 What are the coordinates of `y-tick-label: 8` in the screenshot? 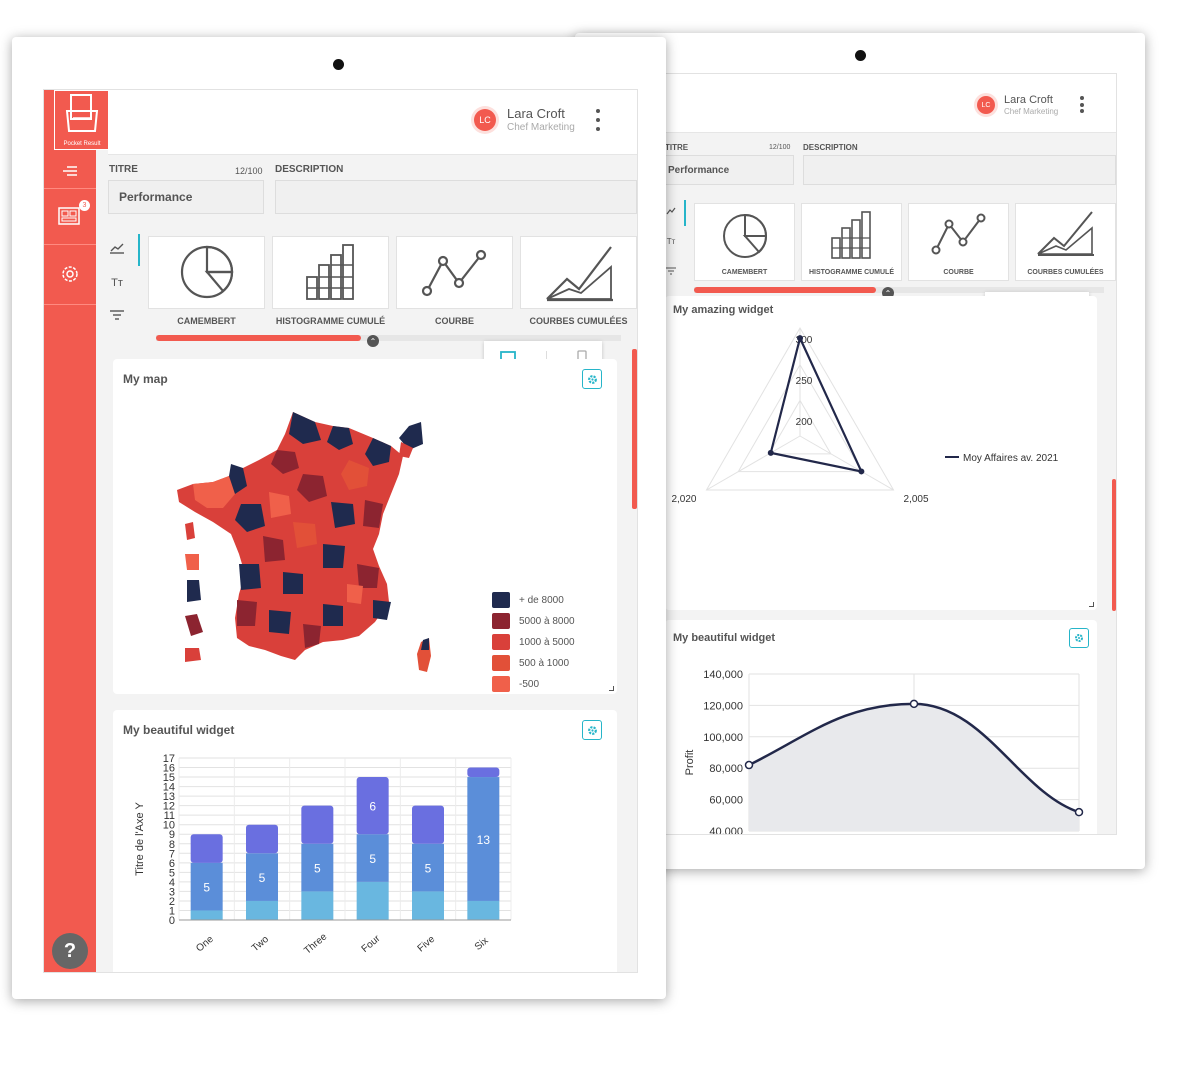 It's located at (172, 845).